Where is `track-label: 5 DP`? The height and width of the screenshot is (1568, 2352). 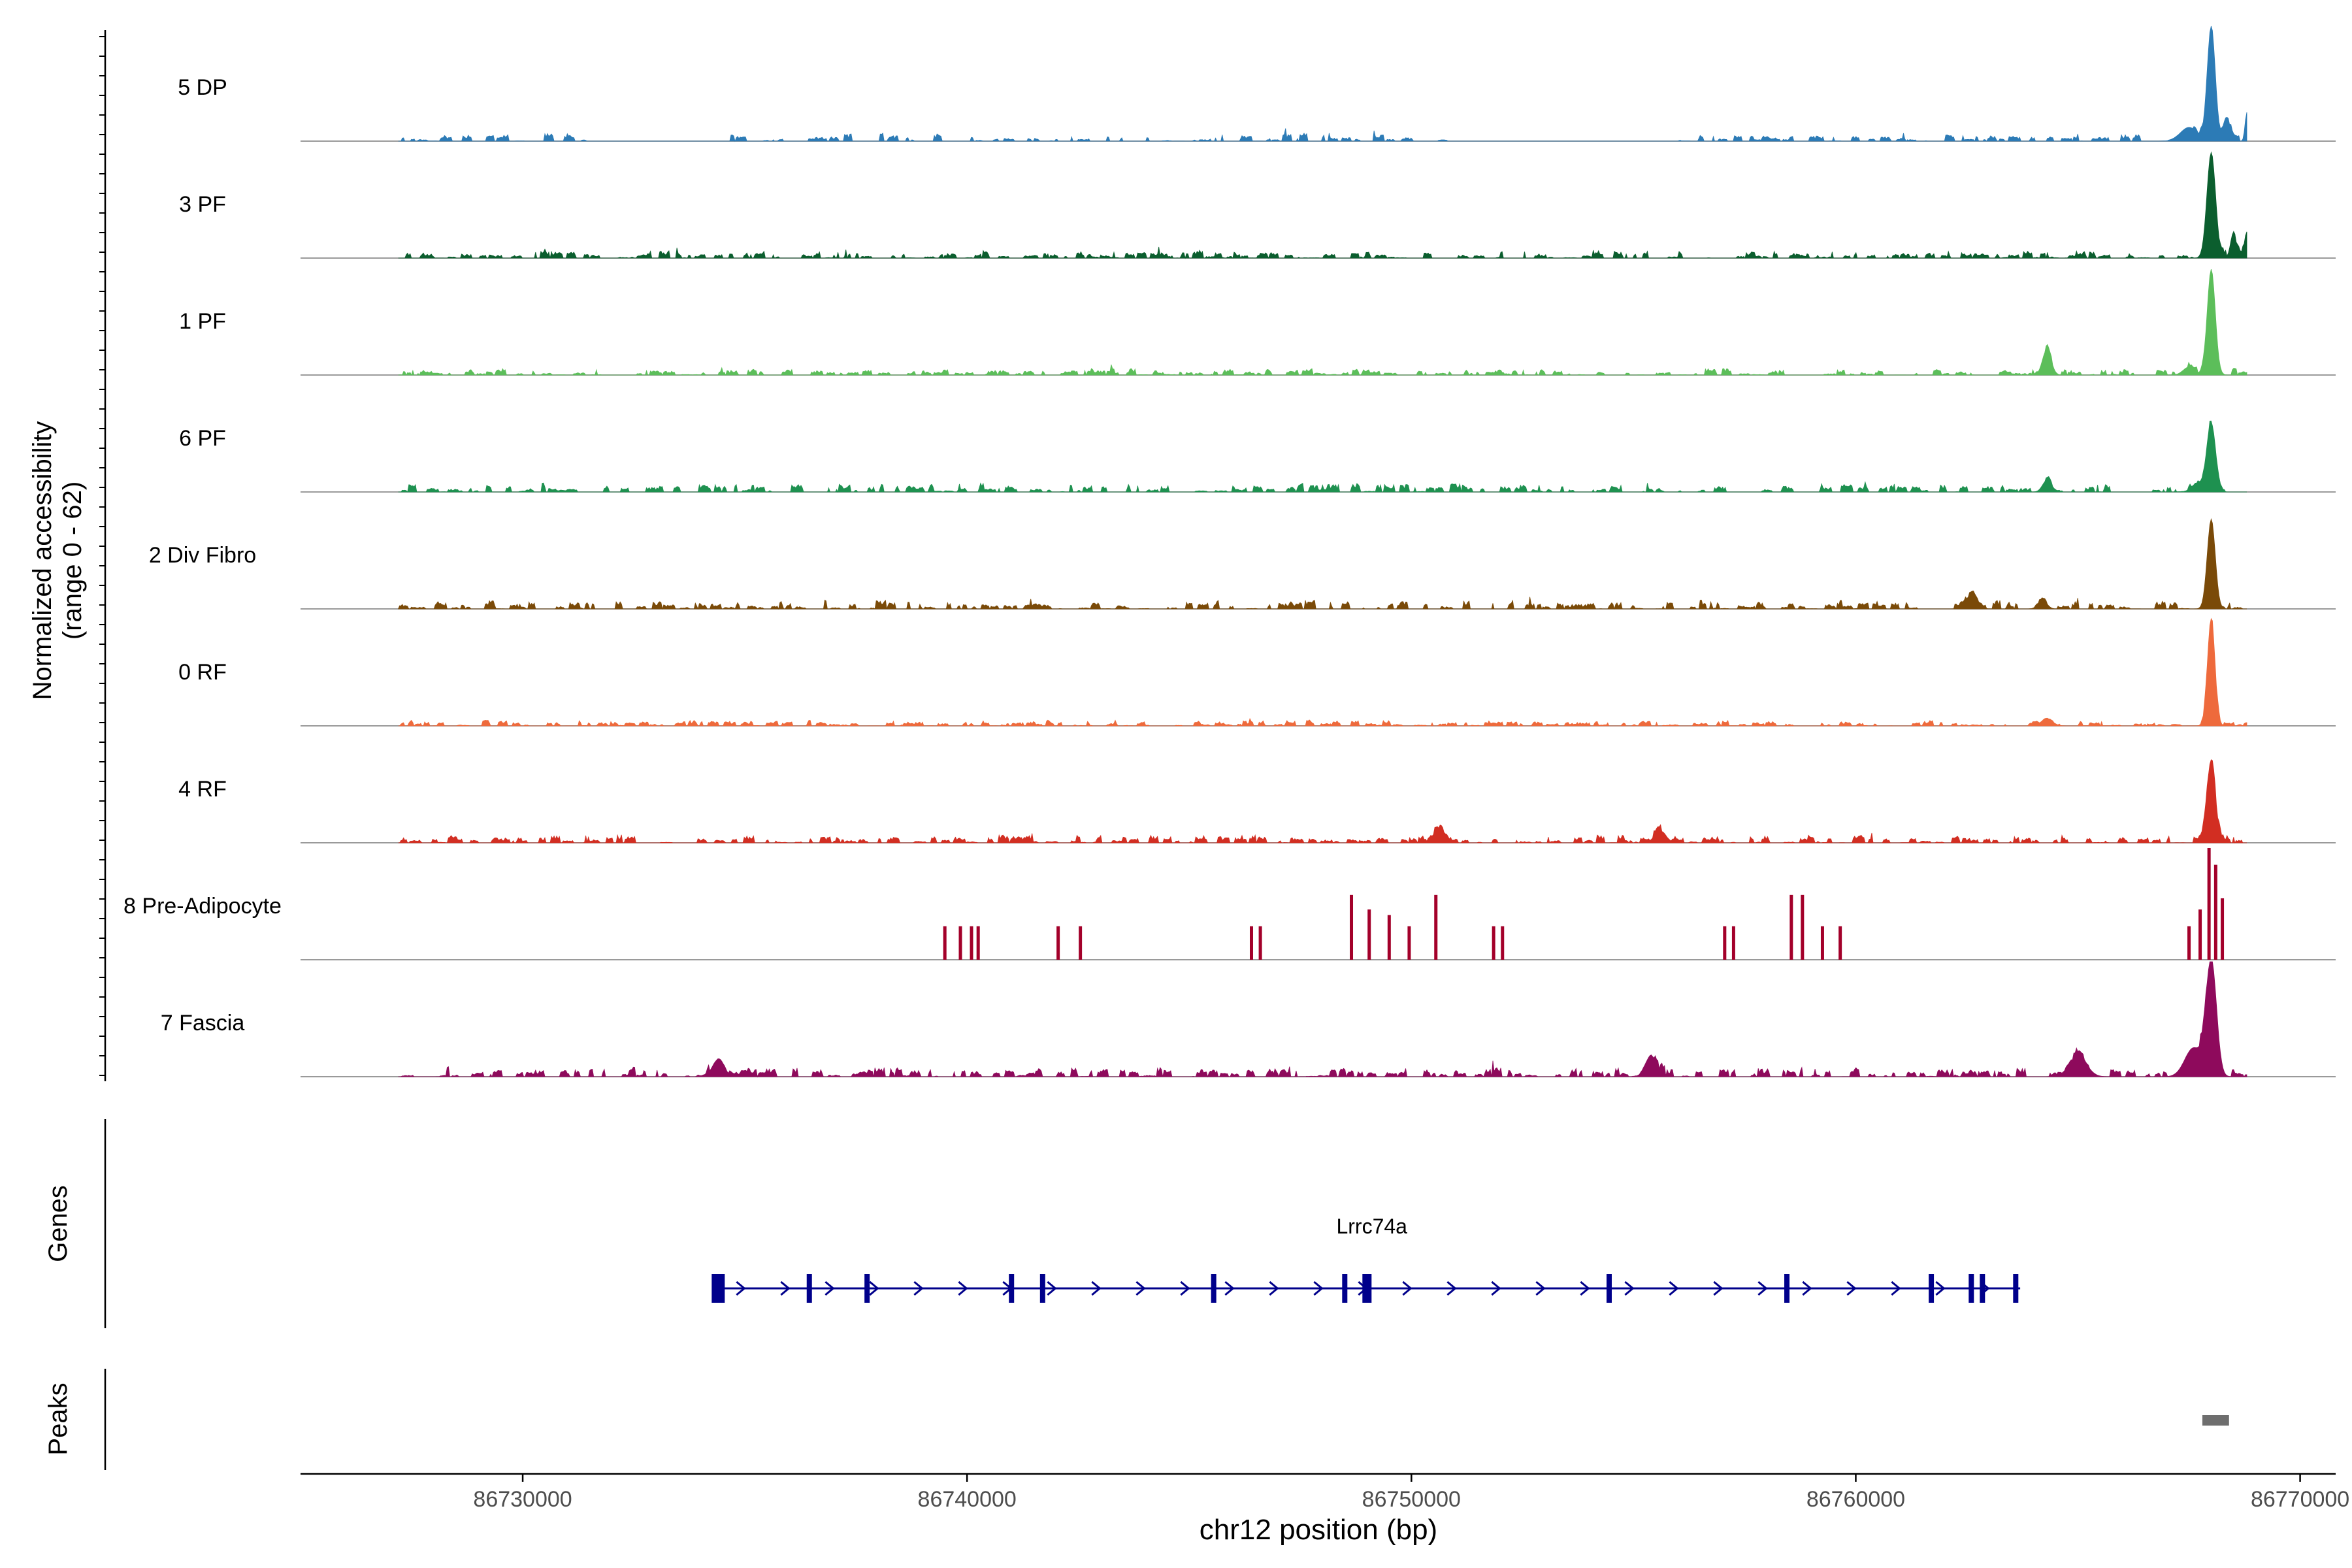
track-label: 5 DP is located at coordinates (202, 87).